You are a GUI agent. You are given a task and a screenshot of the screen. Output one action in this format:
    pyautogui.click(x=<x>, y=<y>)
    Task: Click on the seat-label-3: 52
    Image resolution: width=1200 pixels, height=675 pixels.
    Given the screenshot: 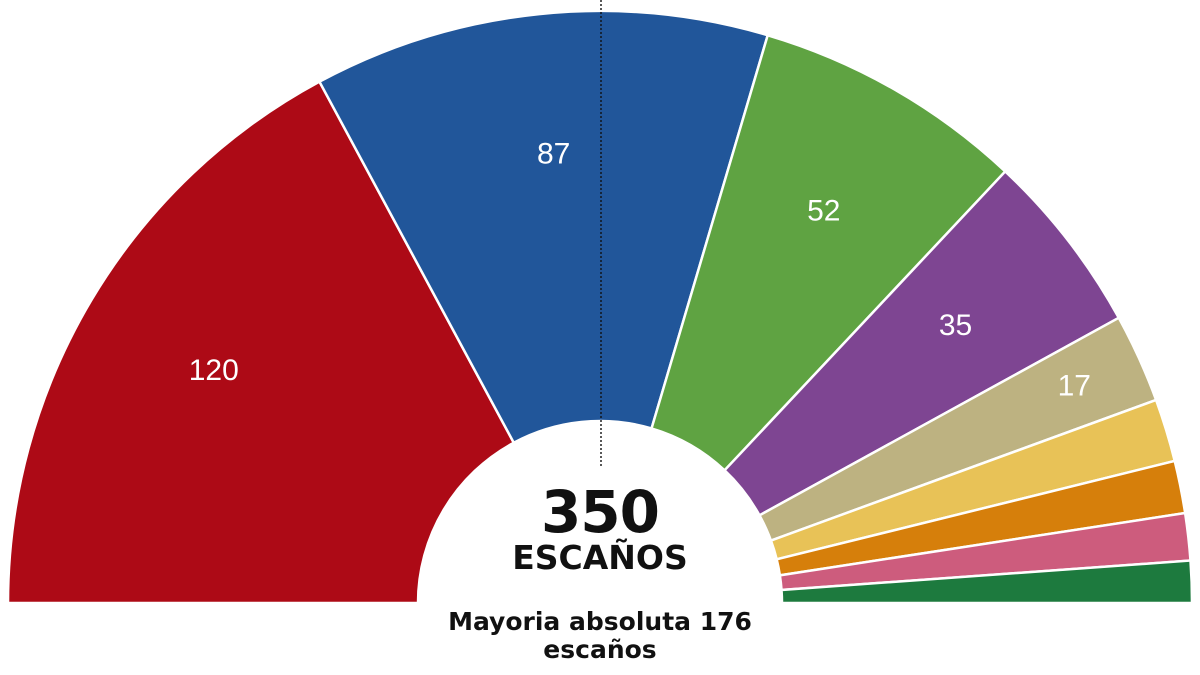 What is the action you would take?
    pyautogui.click(x=823, y=211)
    